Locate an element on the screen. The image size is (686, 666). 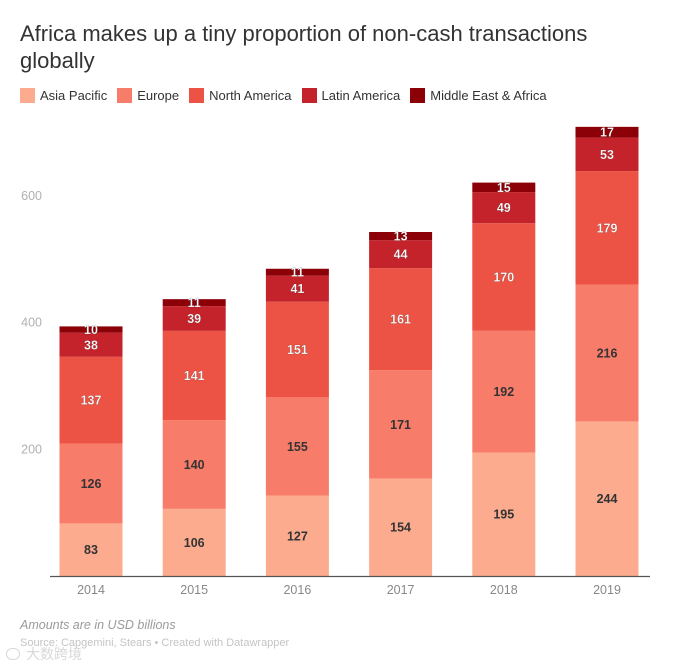
bar-value-label: 17 is located at coordinates (607, 133).